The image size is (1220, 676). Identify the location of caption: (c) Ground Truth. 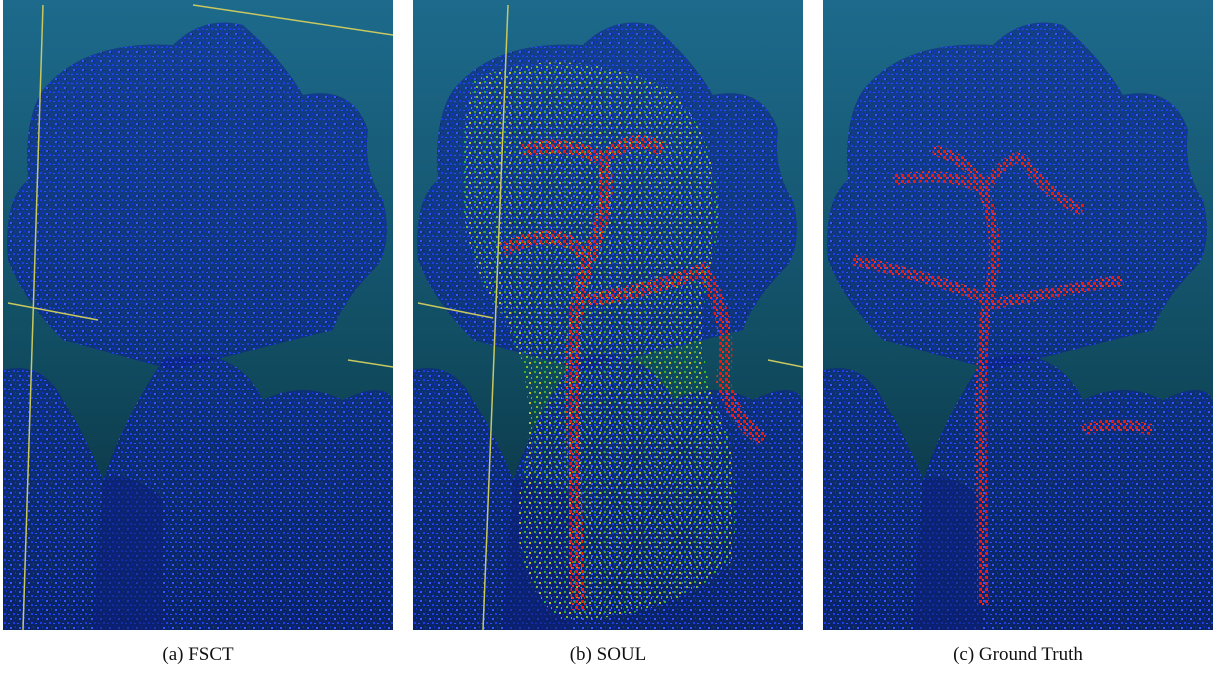
(1018, 654).